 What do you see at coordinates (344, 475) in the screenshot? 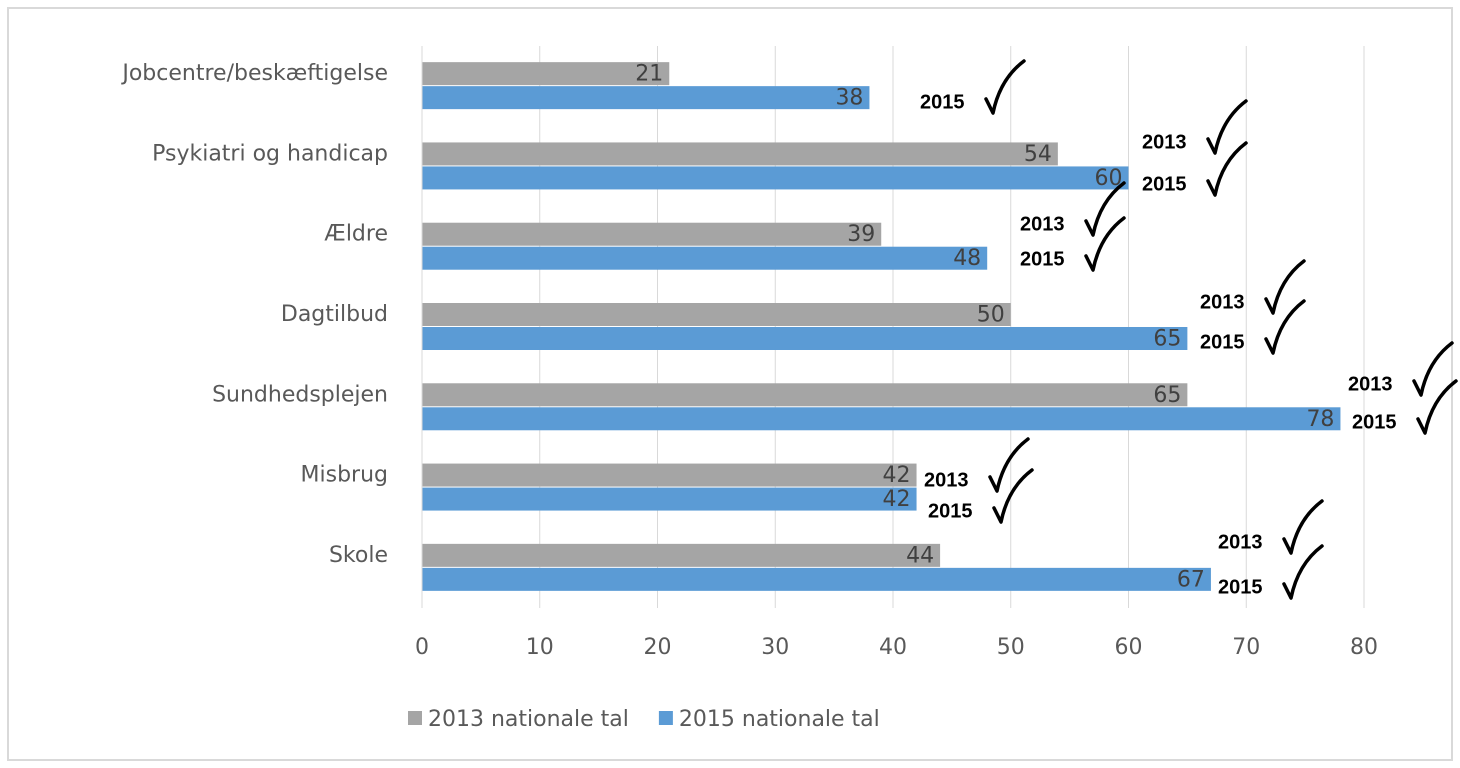
I see `y-tick-label: Misbrug` at bounding box center [344, 475].